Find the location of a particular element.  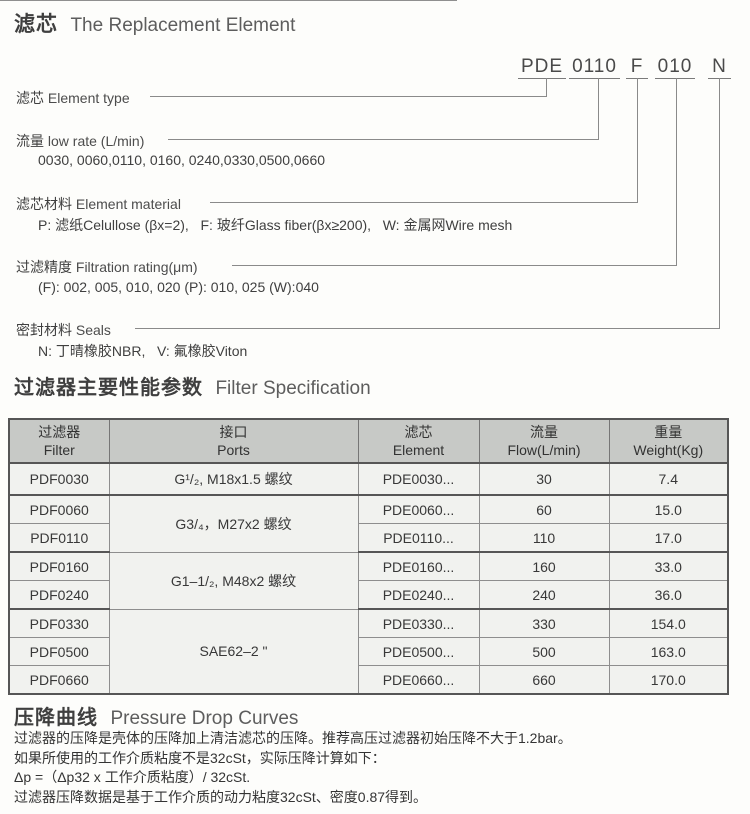

cell-ports: SAE62–2 " is located at coordinates (233, 651).